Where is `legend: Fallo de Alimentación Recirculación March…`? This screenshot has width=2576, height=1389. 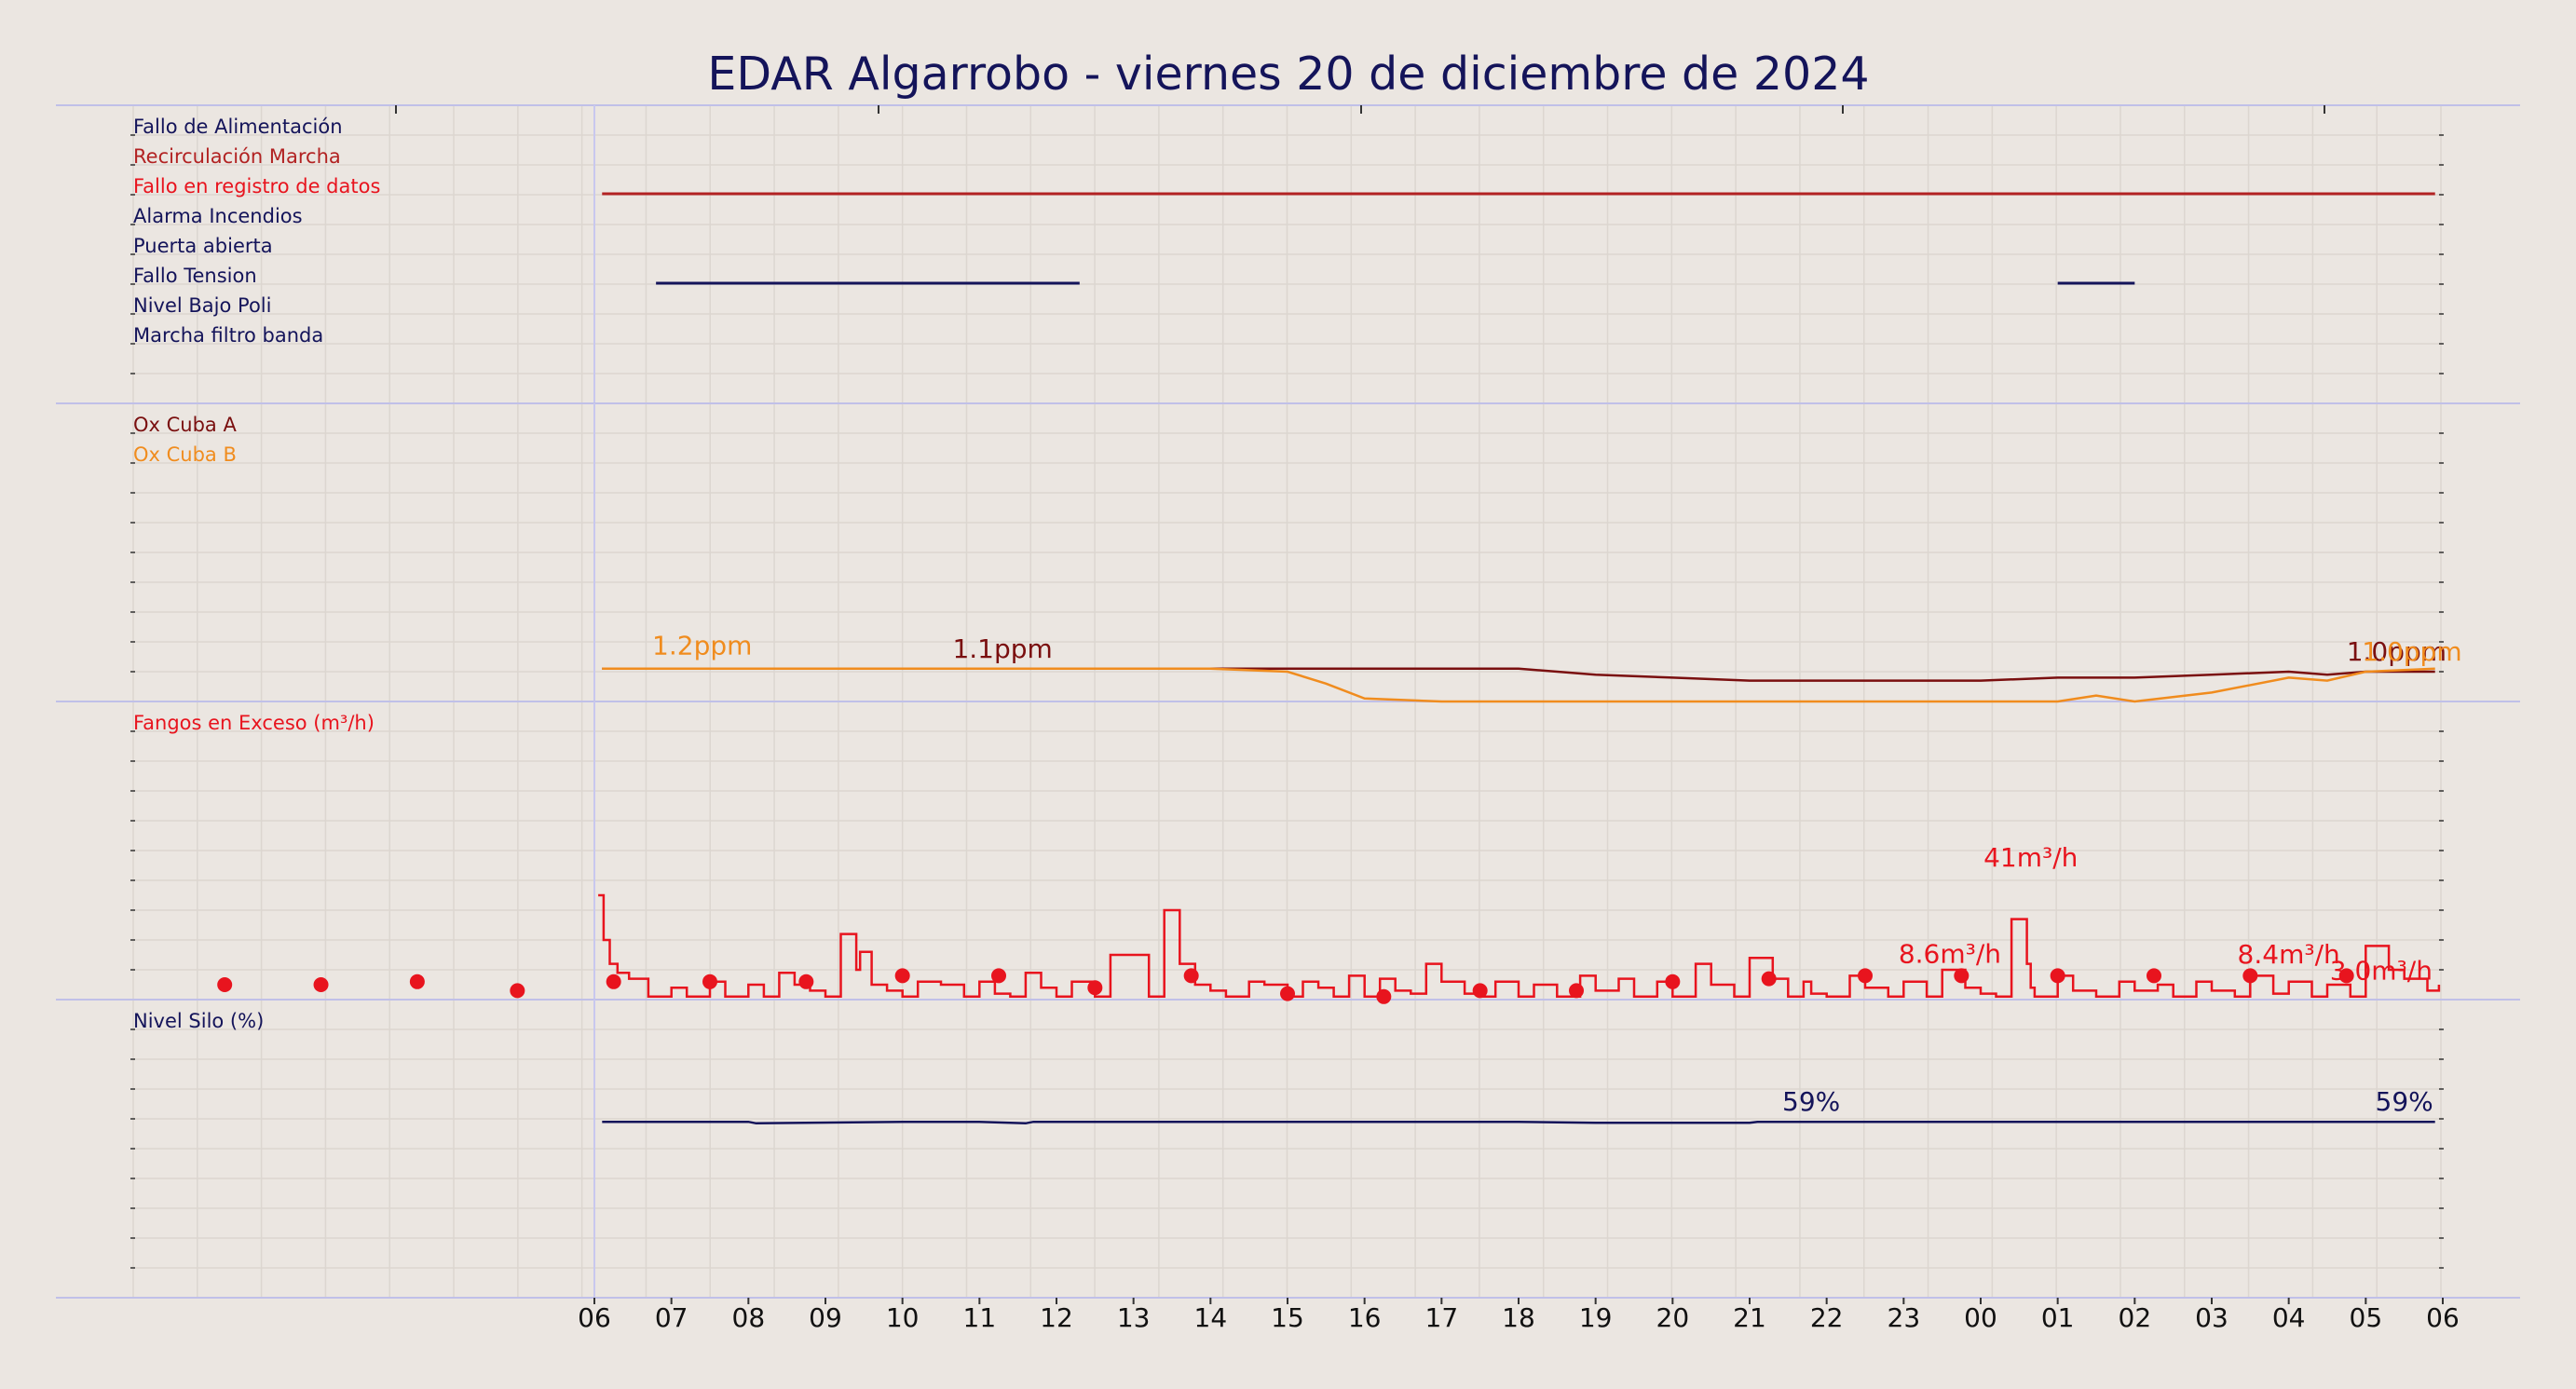
legend: Fallo de Alimentación Recirculación March… is located at coordinates (256, 574).